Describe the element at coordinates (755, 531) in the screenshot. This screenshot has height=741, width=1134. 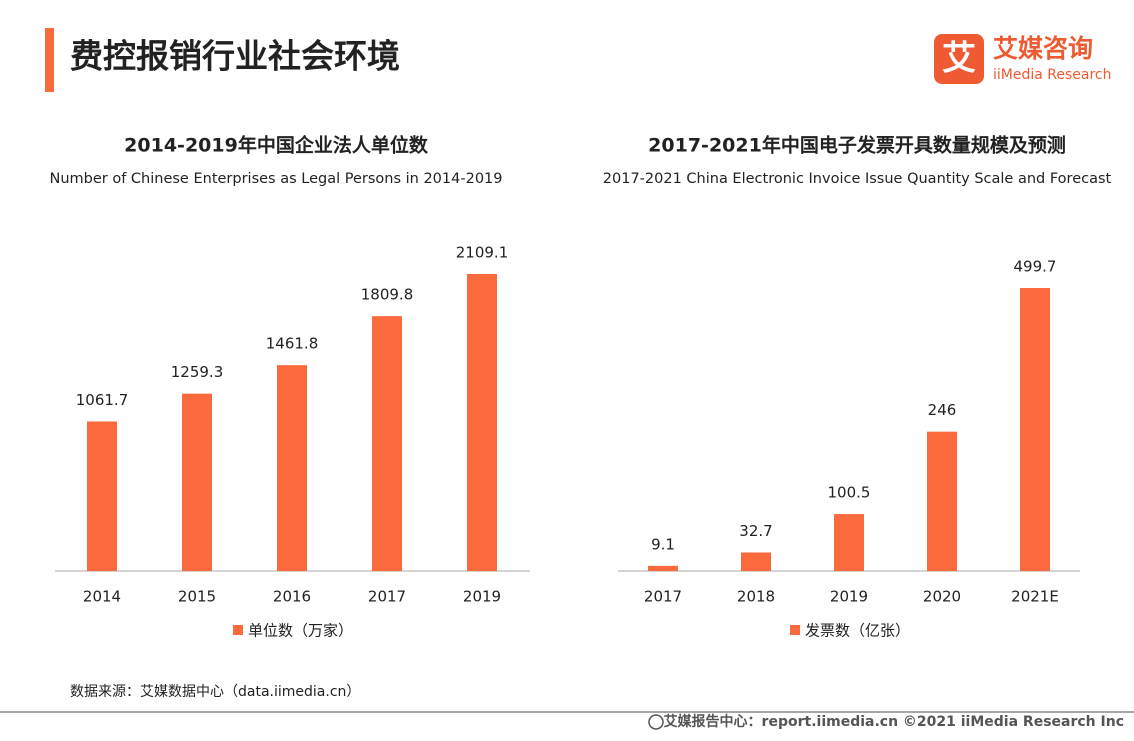
I see `value-label: 32.7` at that location.